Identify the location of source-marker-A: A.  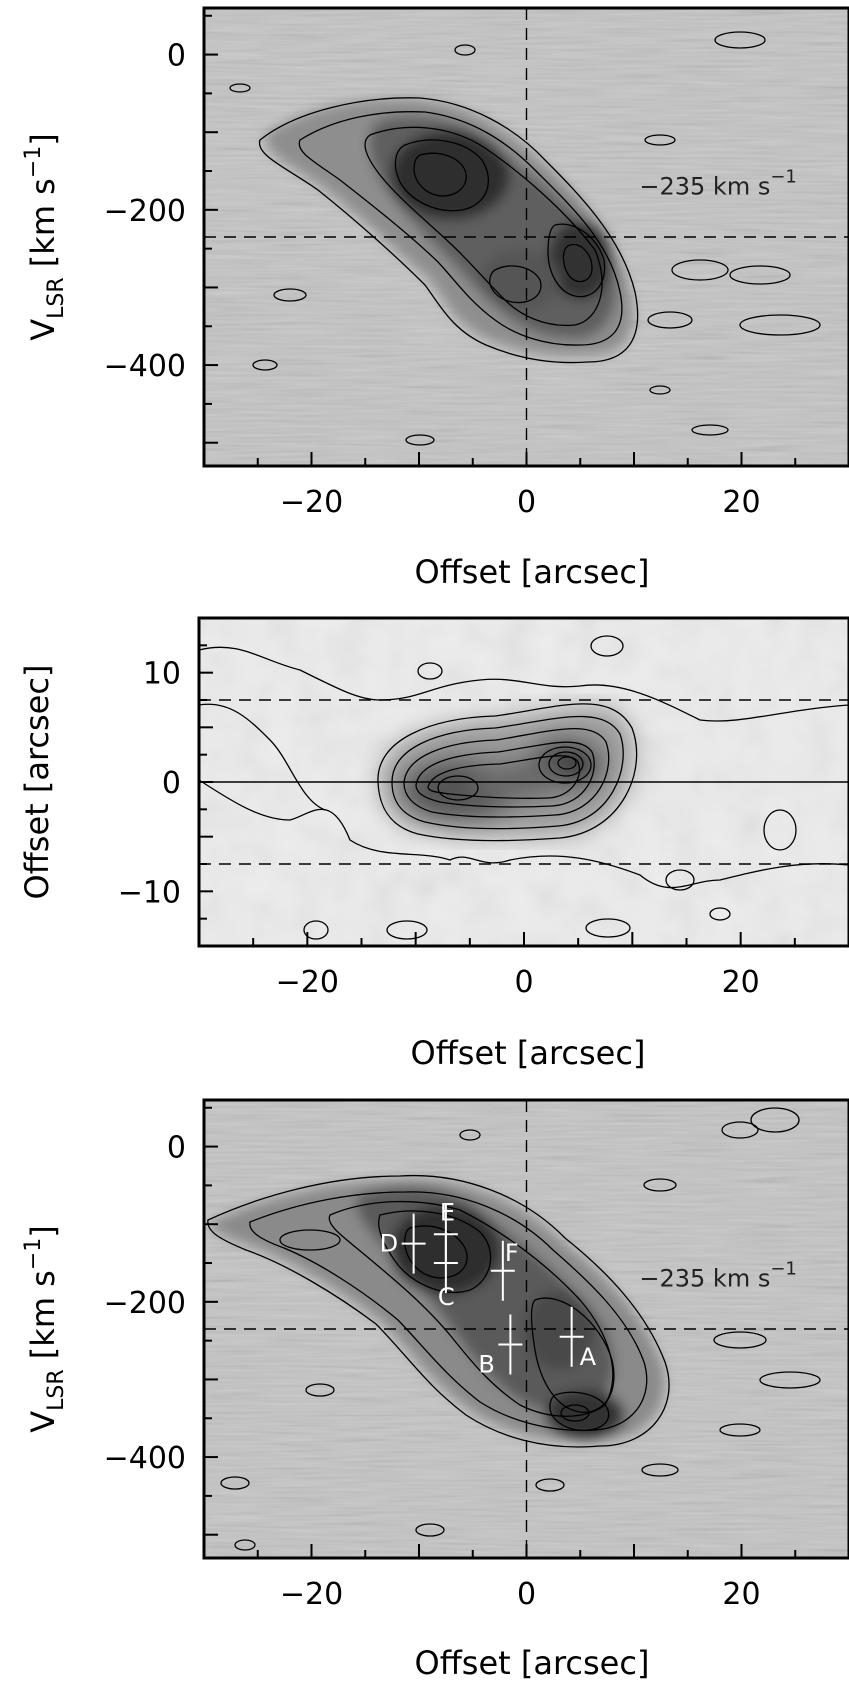
(578, 1338).